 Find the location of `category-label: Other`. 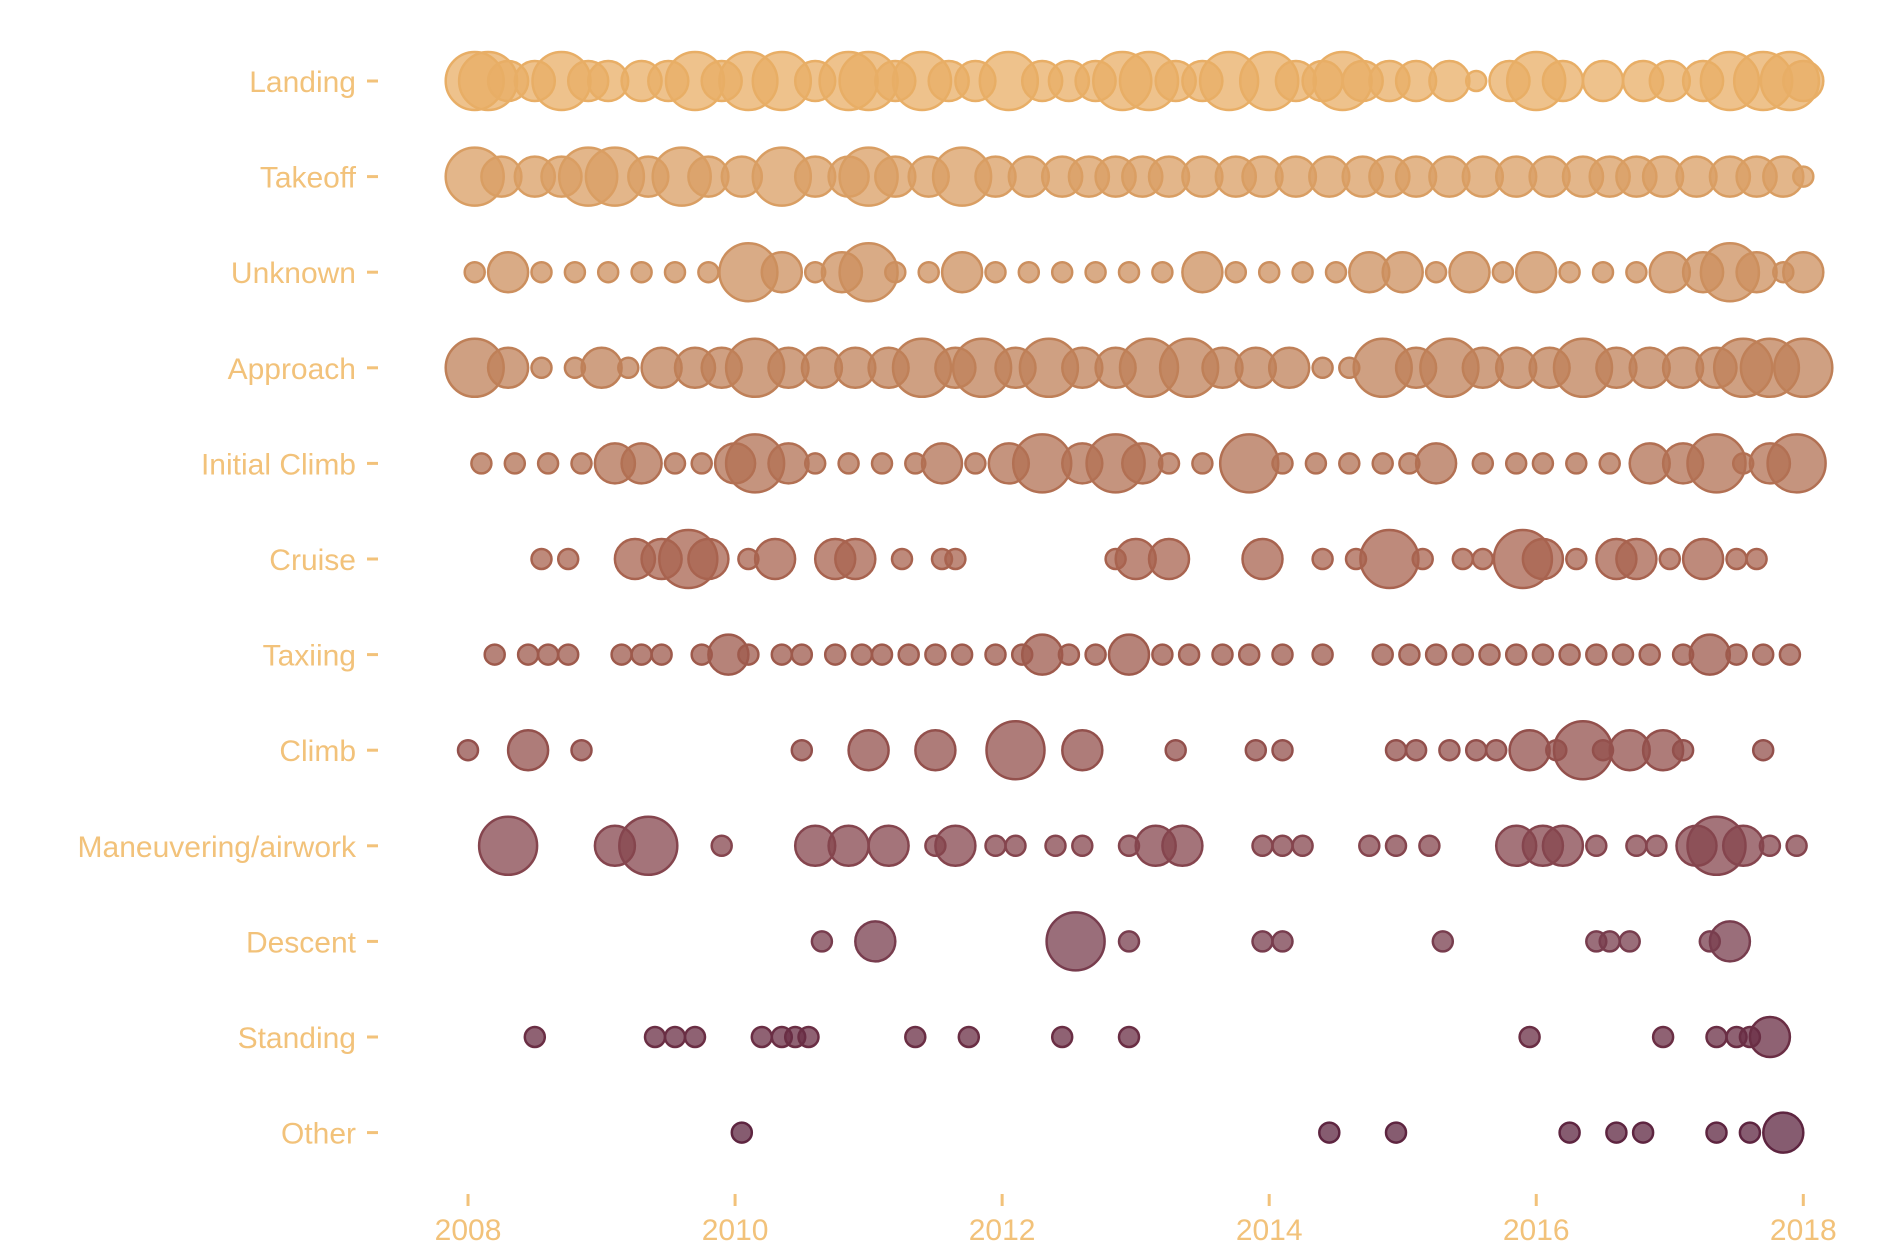

category-label: Other is located at coordinates (318, 1134).